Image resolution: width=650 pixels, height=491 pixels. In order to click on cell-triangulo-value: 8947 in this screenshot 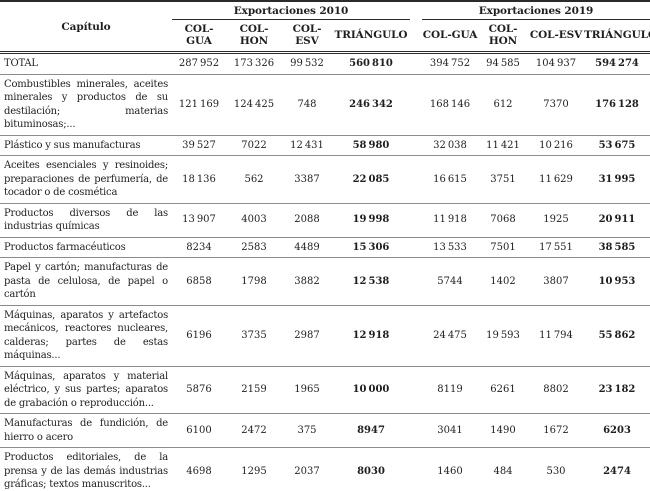, I will do `click(371, 430)`.